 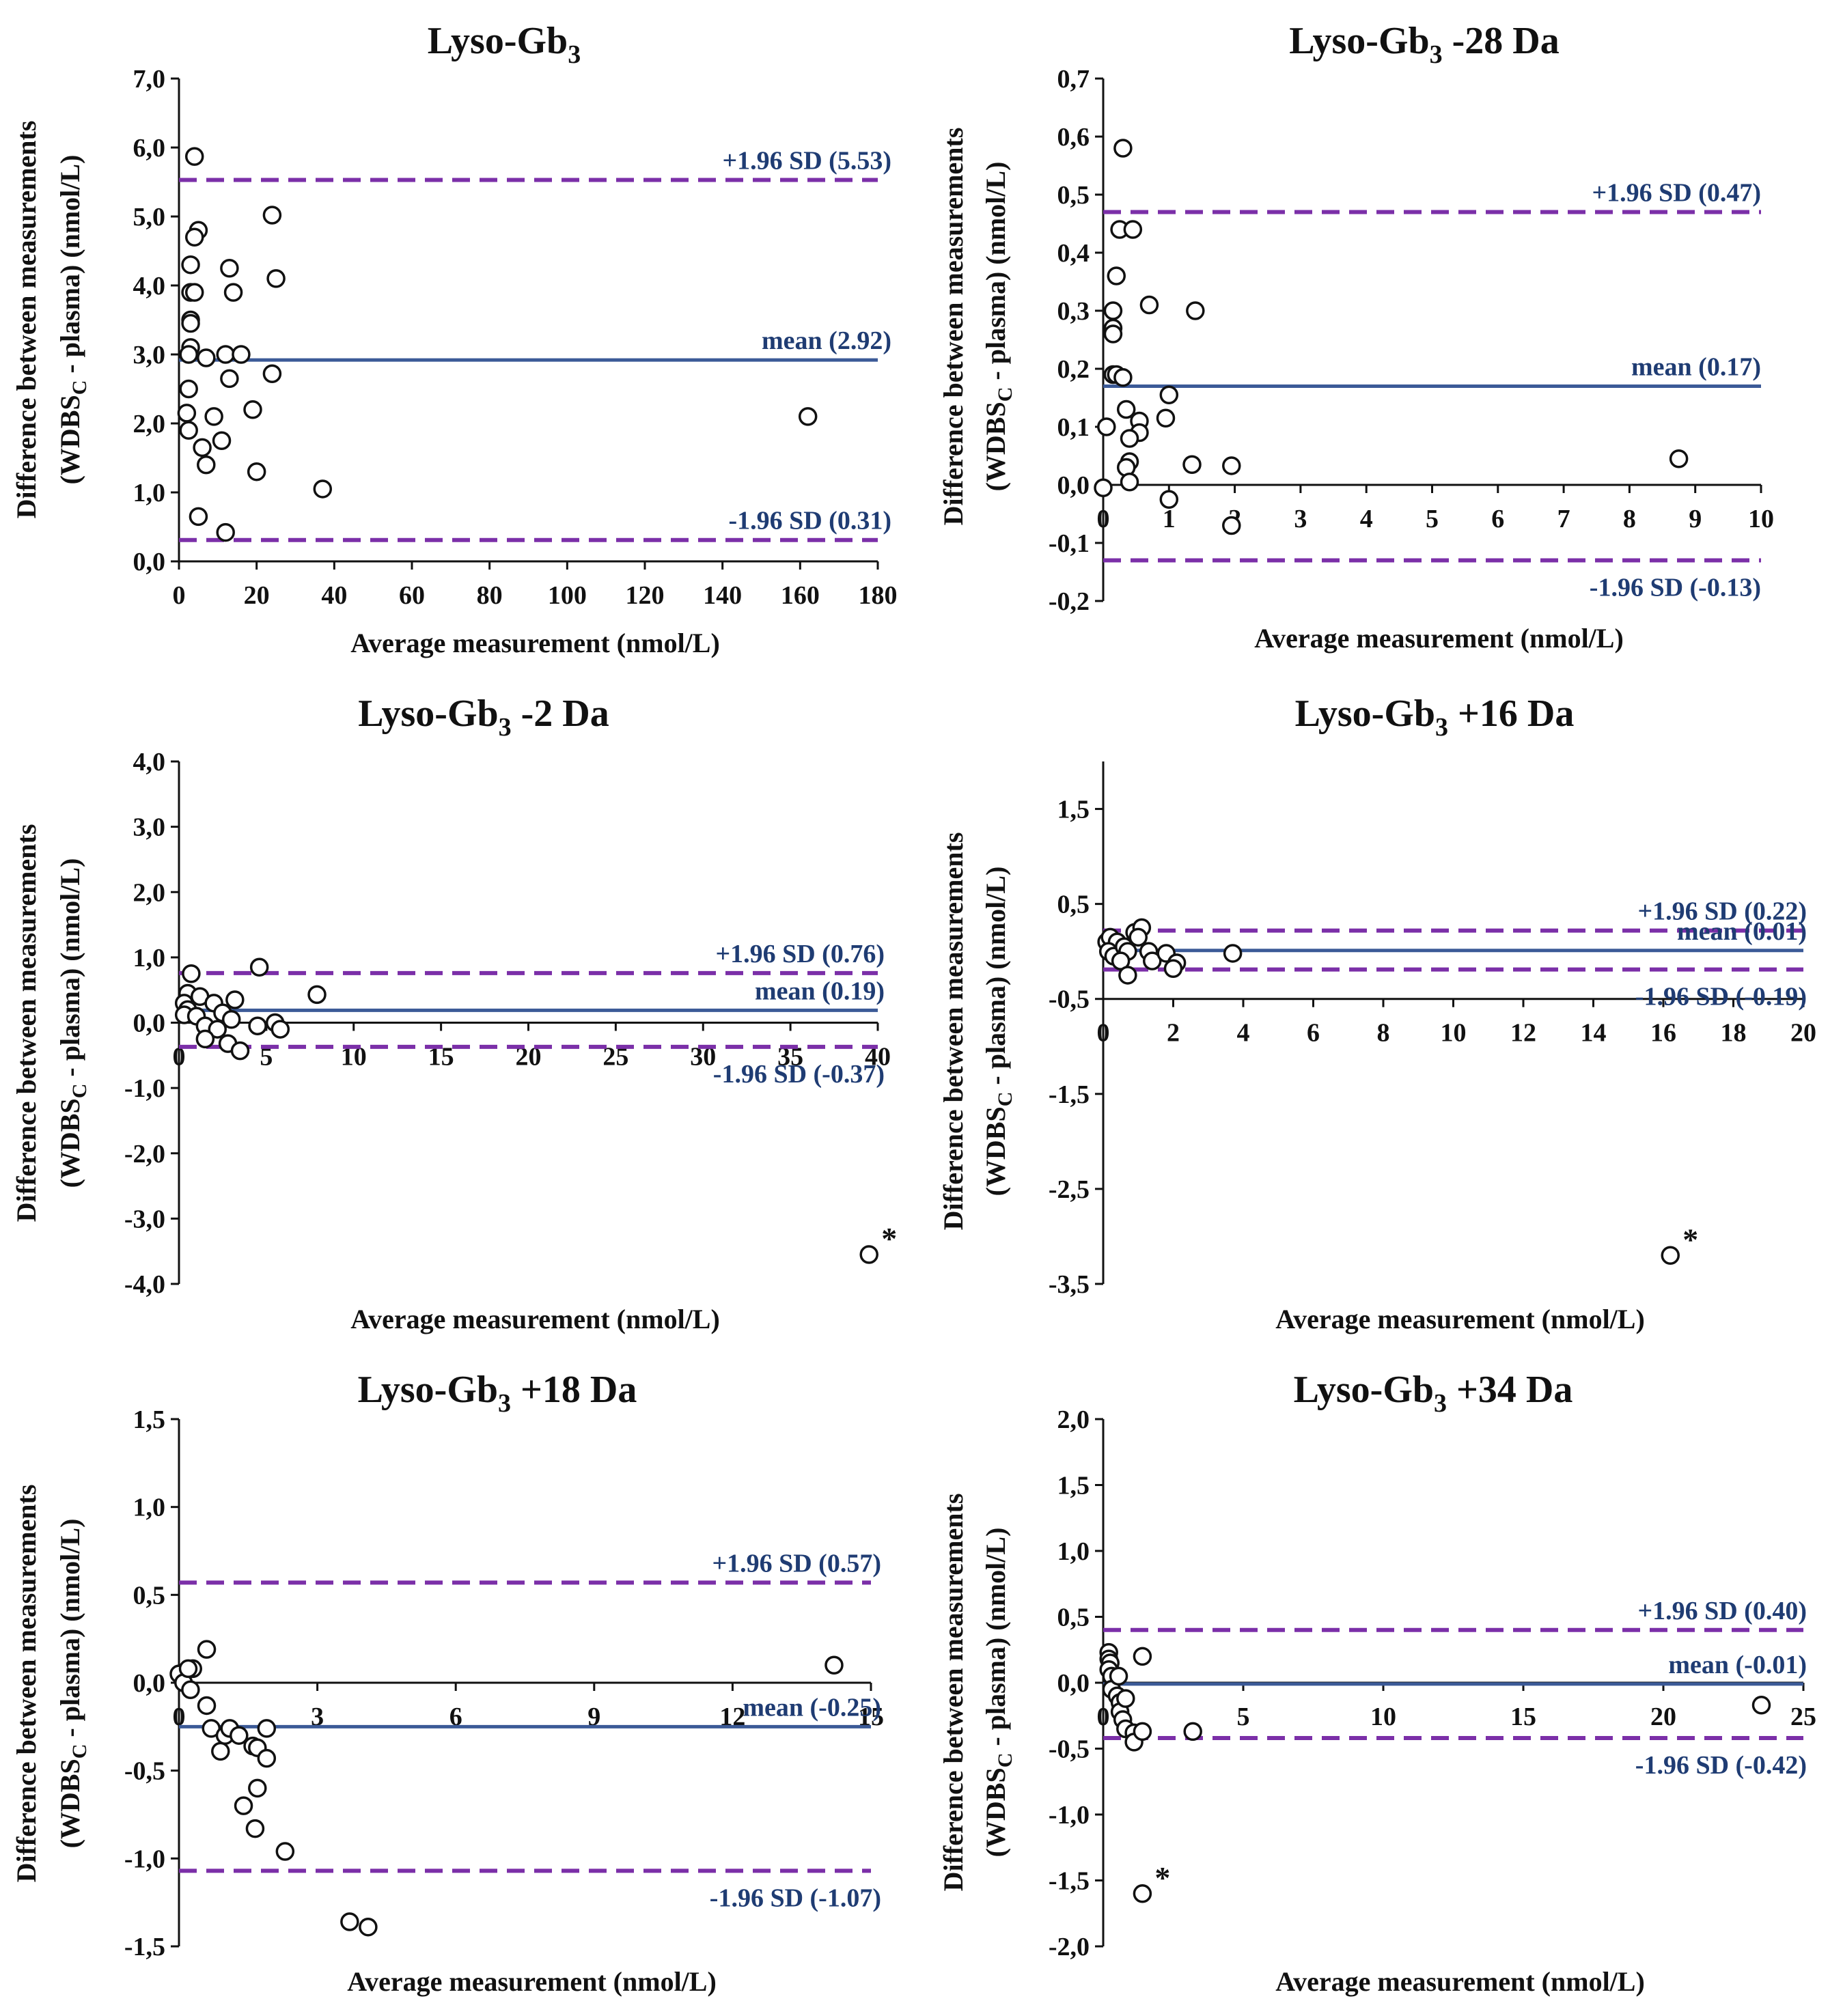 What do you see at coordinates (1383, 1717) in the screenshot?
I see `x-tick-label: 10` at bounding box center [1383, 1717].